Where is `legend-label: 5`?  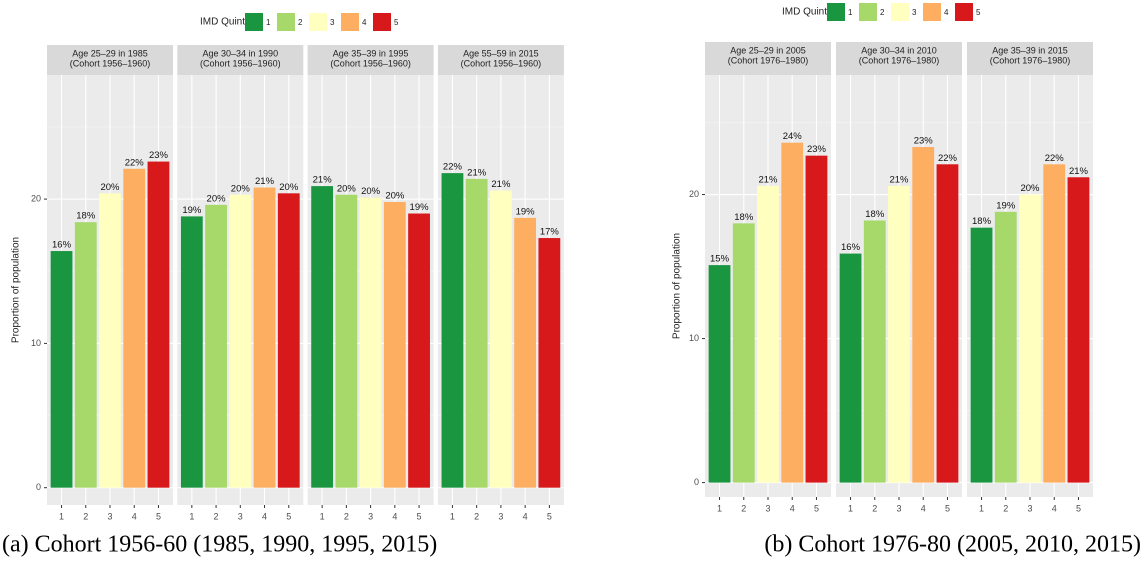 legend-label: 5 is located at coordinates (978, 12).